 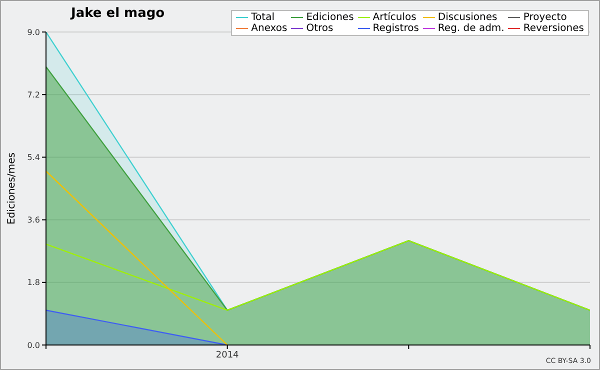 I want to click on y-tick-label: 9.0, so click(x=33, y=32).